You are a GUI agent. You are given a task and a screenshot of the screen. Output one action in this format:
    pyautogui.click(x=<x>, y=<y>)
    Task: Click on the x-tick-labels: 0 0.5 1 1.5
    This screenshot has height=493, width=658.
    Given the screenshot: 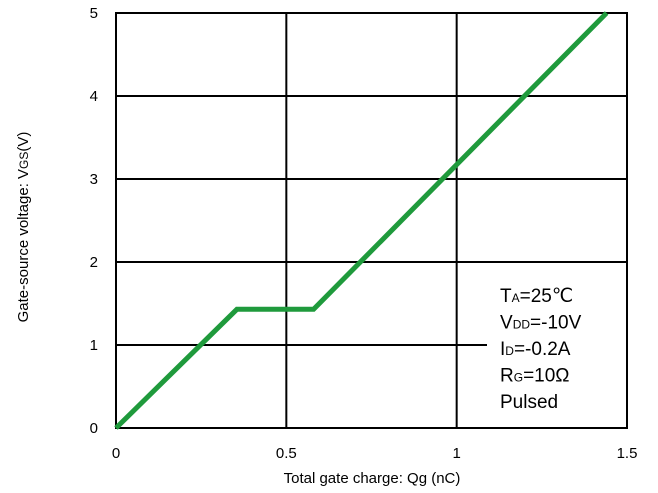 What is the action you would take?
    pyautogui.click(x=375, y=453)
    